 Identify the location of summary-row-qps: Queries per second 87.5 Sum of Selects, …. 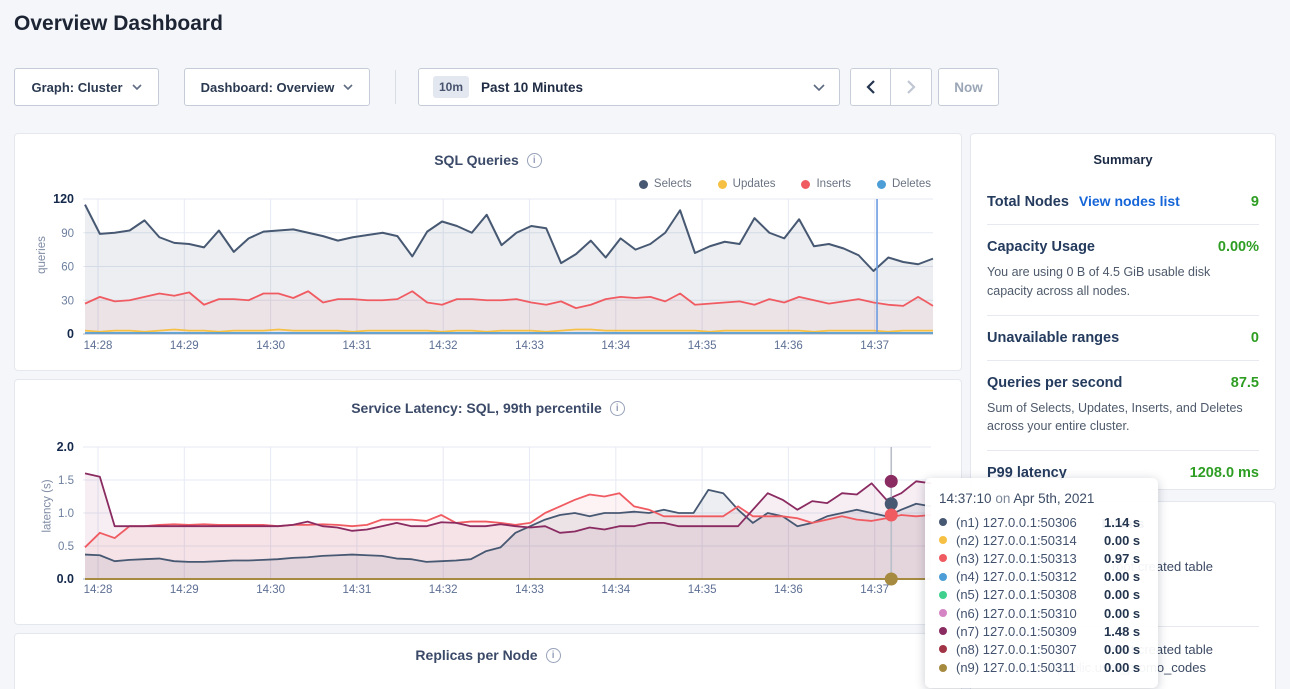
(1123, 406).